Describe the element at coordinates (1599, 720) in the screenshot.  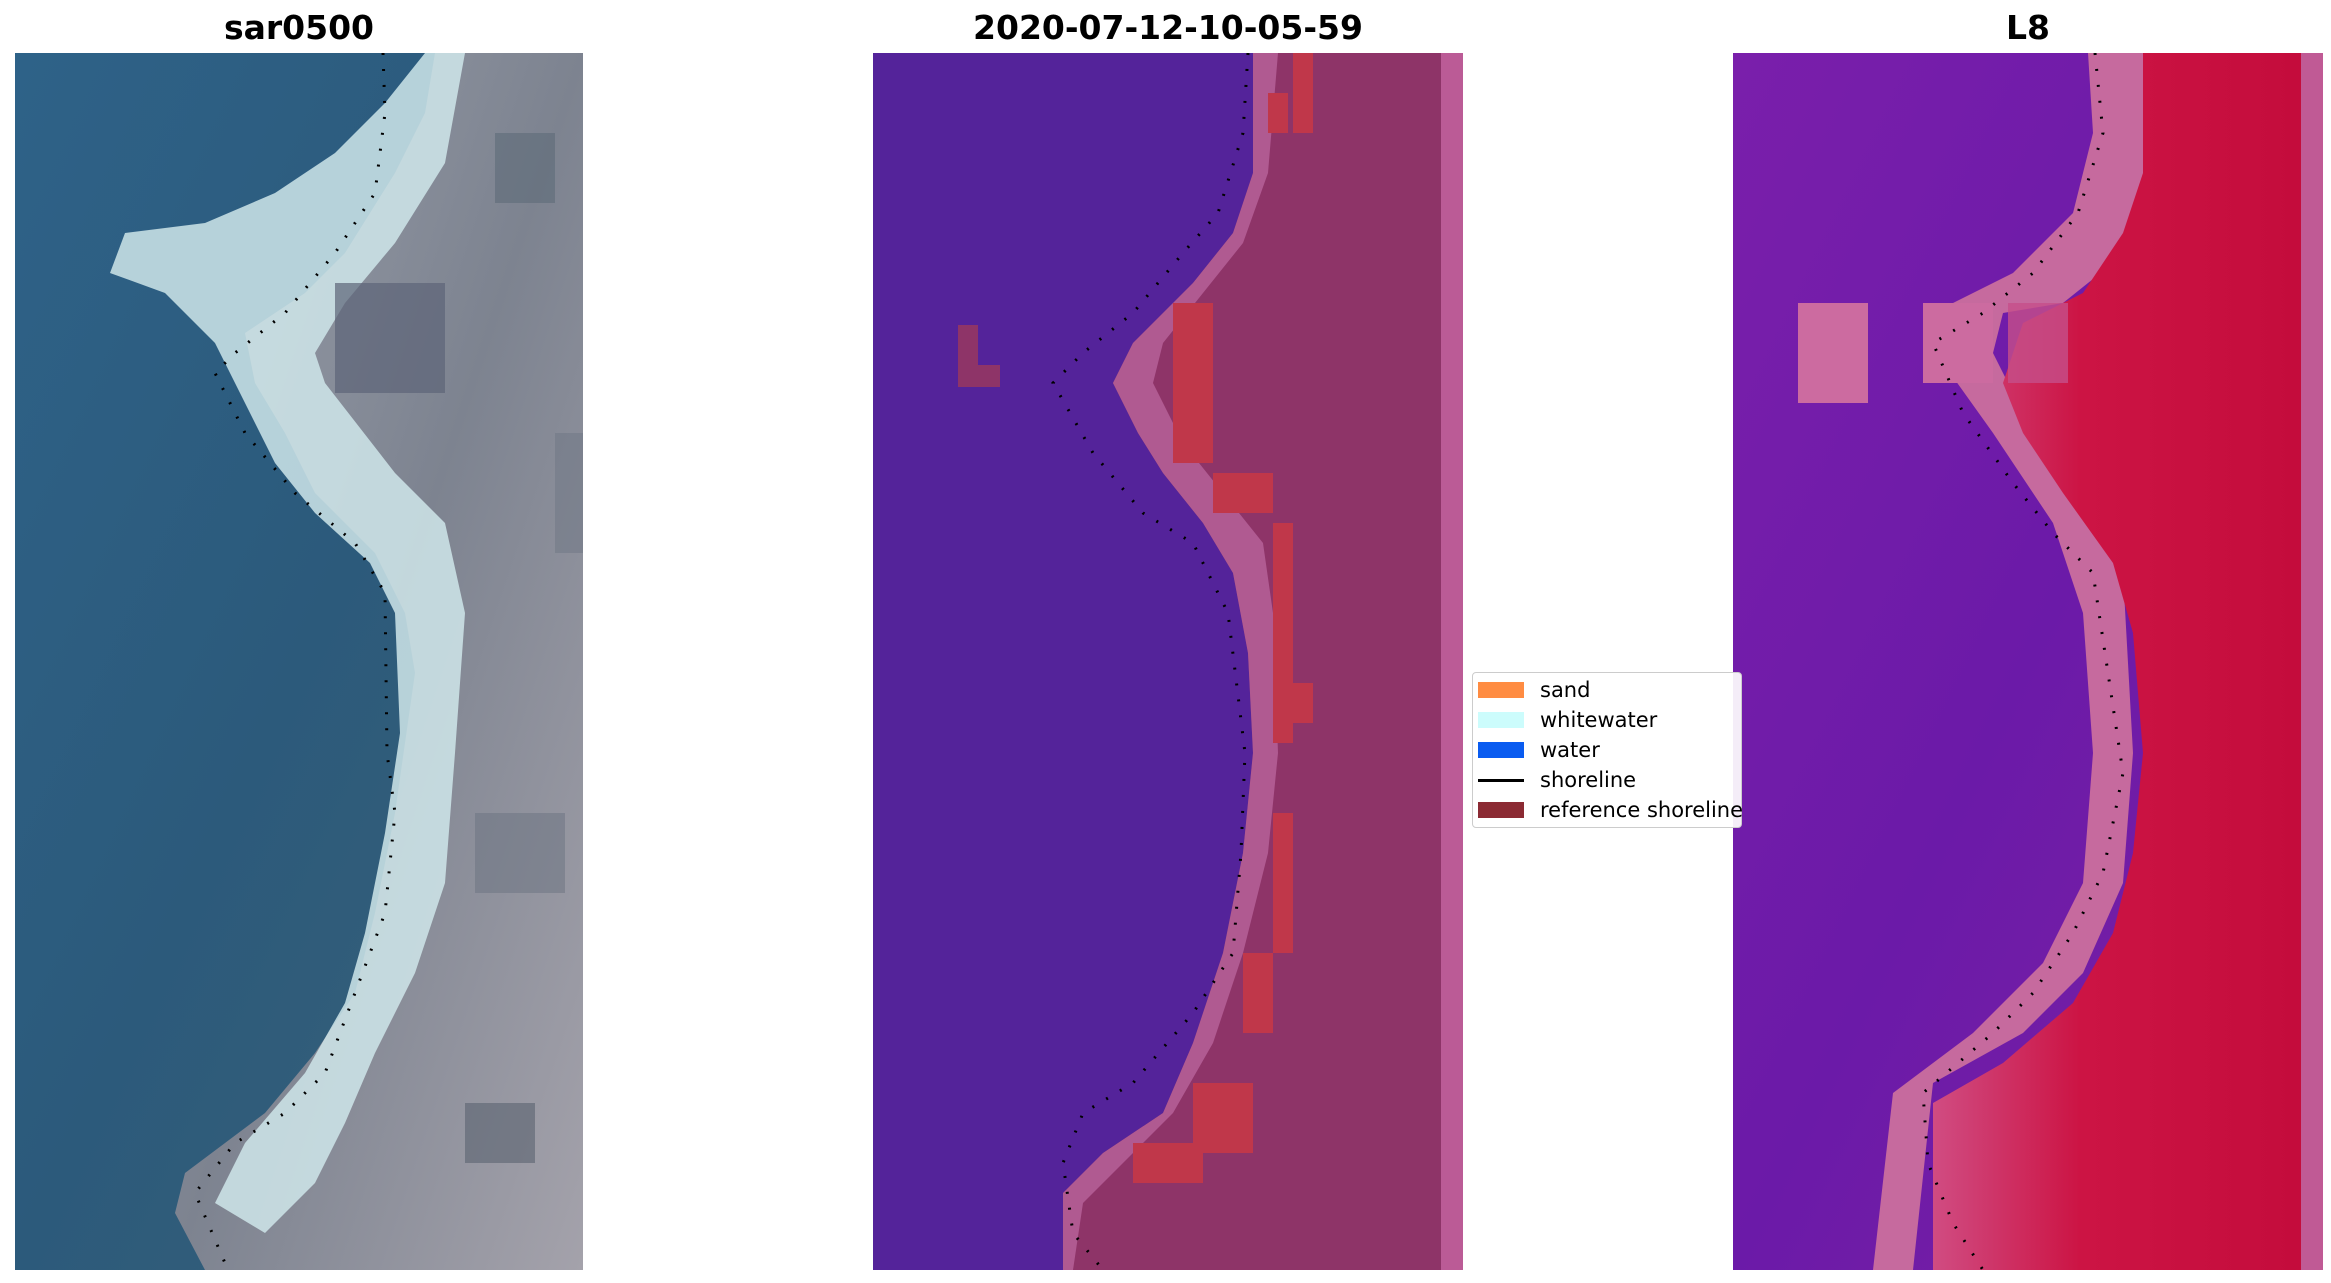
I see `legend-label-whitewater: whitewater` at that location.